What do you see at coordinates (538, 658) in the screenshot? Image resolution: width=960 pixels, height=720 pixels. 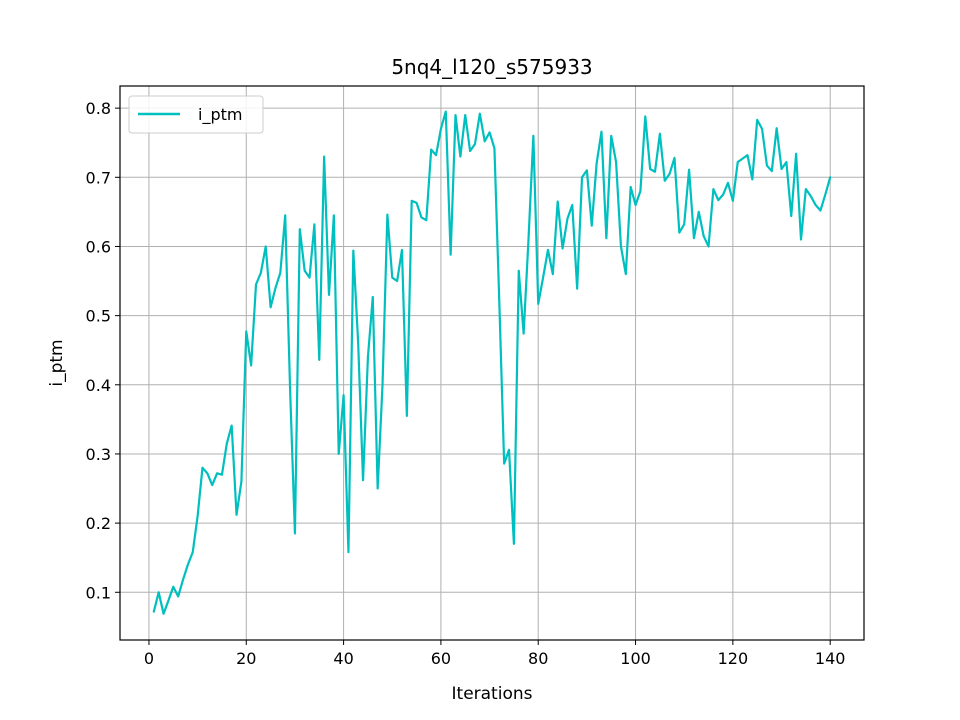 I see `x-tick-label: 80` at bounding box center [538, 658].